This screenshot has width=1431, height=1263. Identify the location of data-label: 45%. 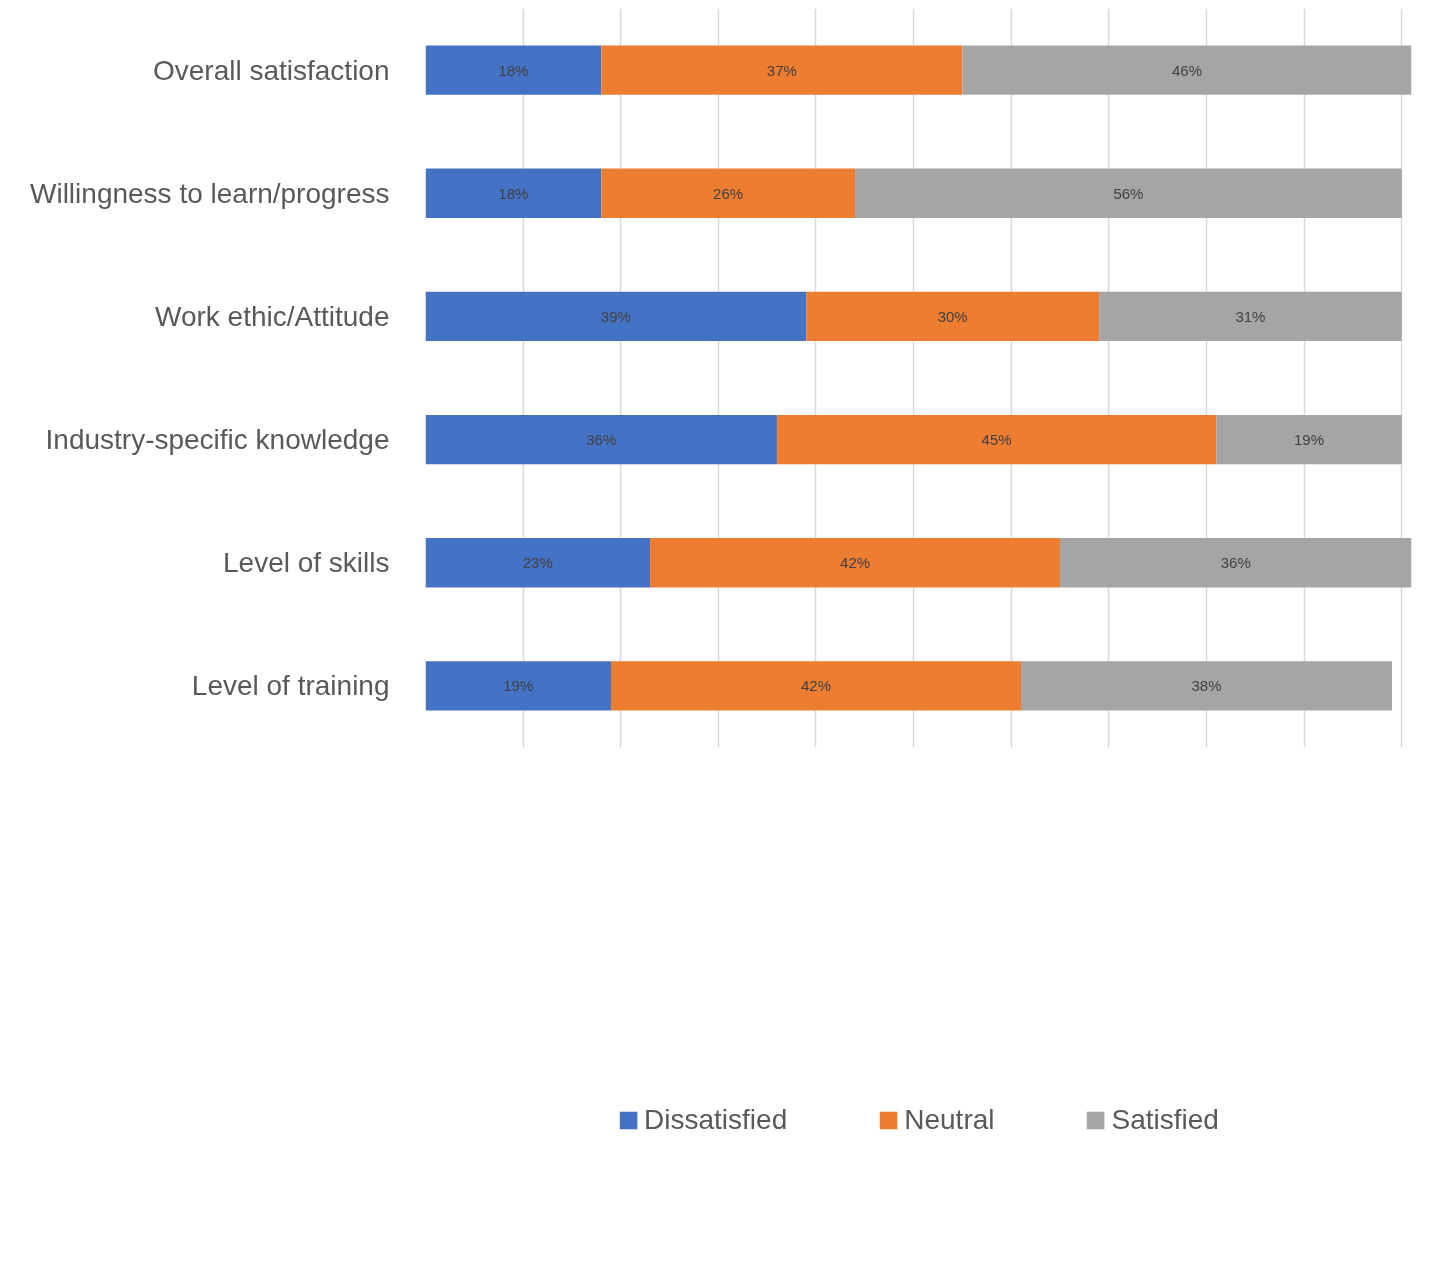
(996, 440).